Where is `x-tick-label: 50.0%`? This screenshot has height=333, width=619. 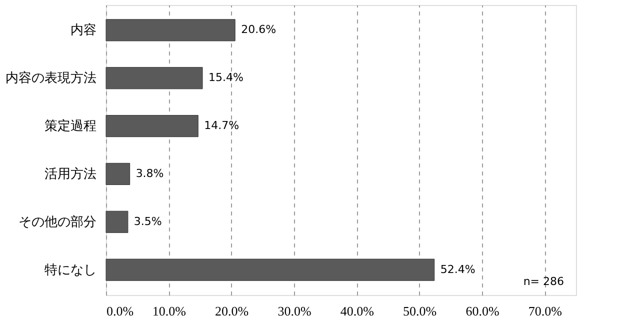
x-tick-label: 50.0% is located at coordinates (420, 311).